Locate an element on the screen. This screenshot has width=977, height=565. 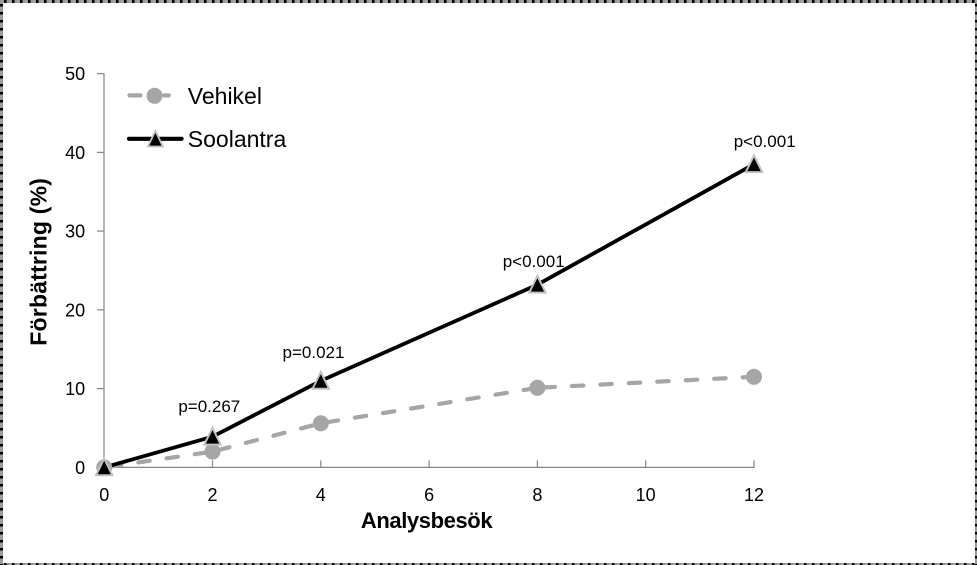
svg-text: Vehikel is located at coordinates (225, 96).